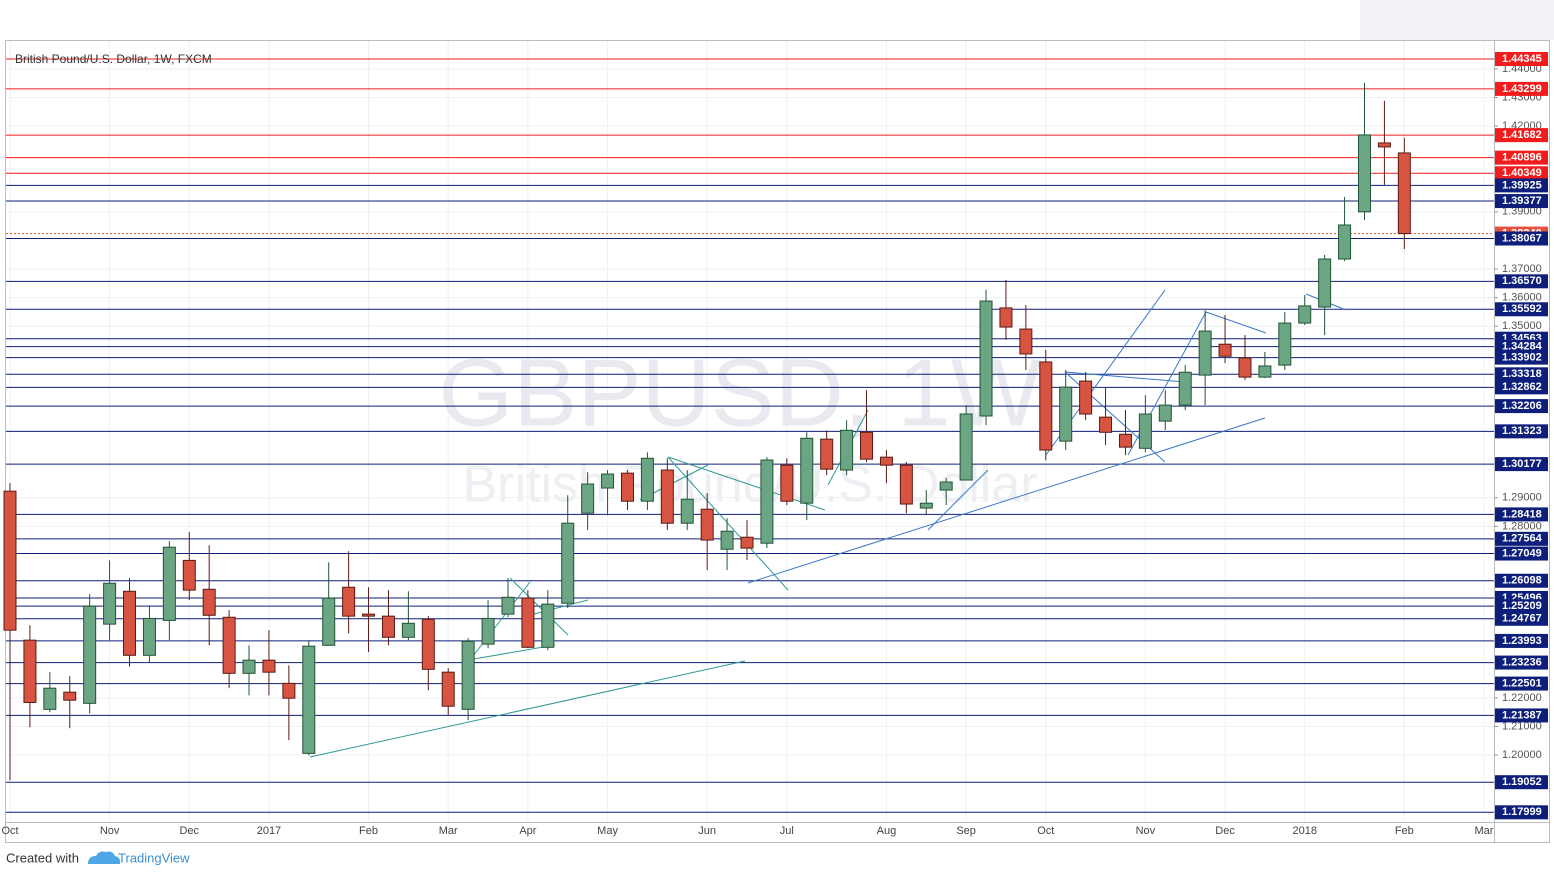  What do you see at coordinates (1522, 662) in the screenshot?
I see `level-label: 1.23236` at bounding box center [1522, 662].